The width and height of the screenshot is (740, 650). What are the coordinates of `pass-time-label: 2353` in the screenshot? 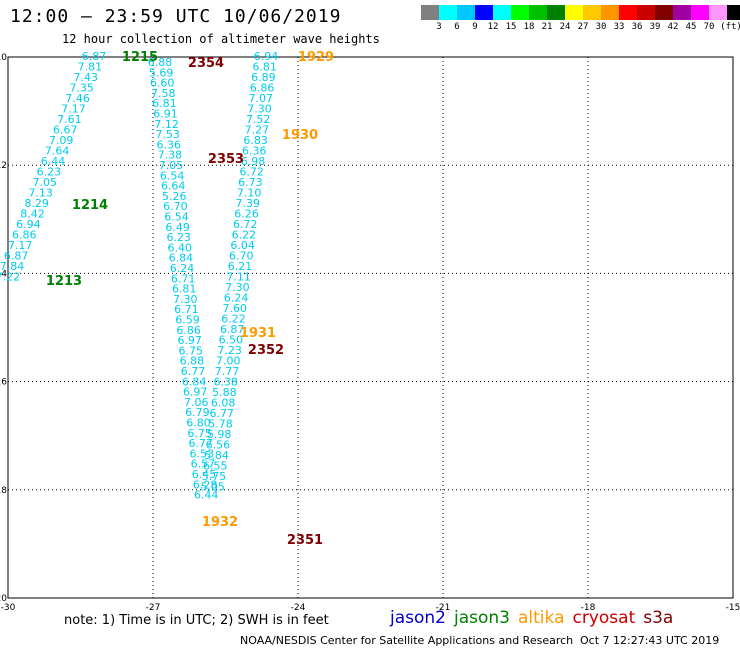 It's located at (226, 159).